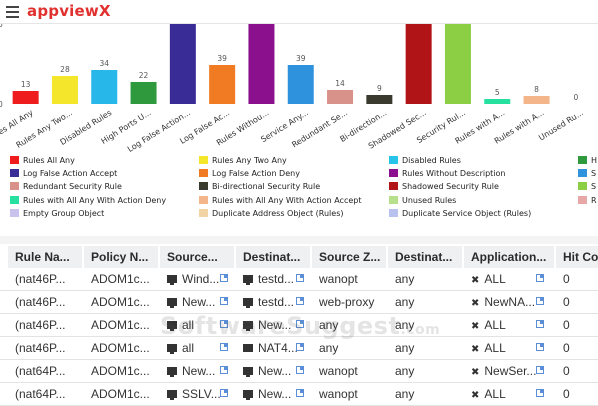 This screenshot has height=406, width=598. I want to click on legend-label: Unused Rules, so click(429, 200).